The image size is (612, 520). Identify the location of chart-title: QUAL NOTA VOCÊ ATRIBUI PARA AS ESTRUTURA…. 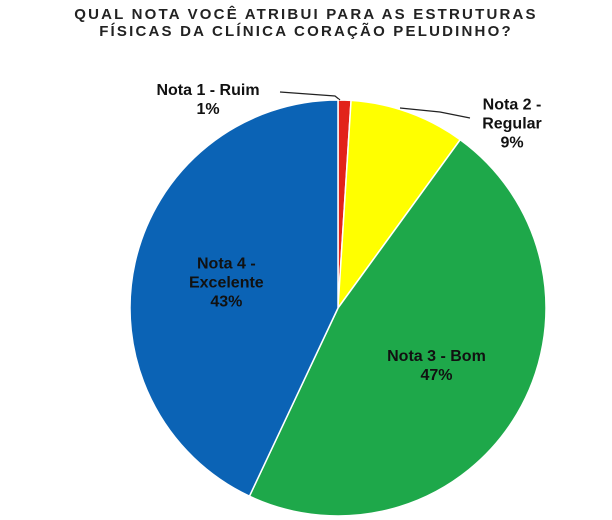
(306, 23).